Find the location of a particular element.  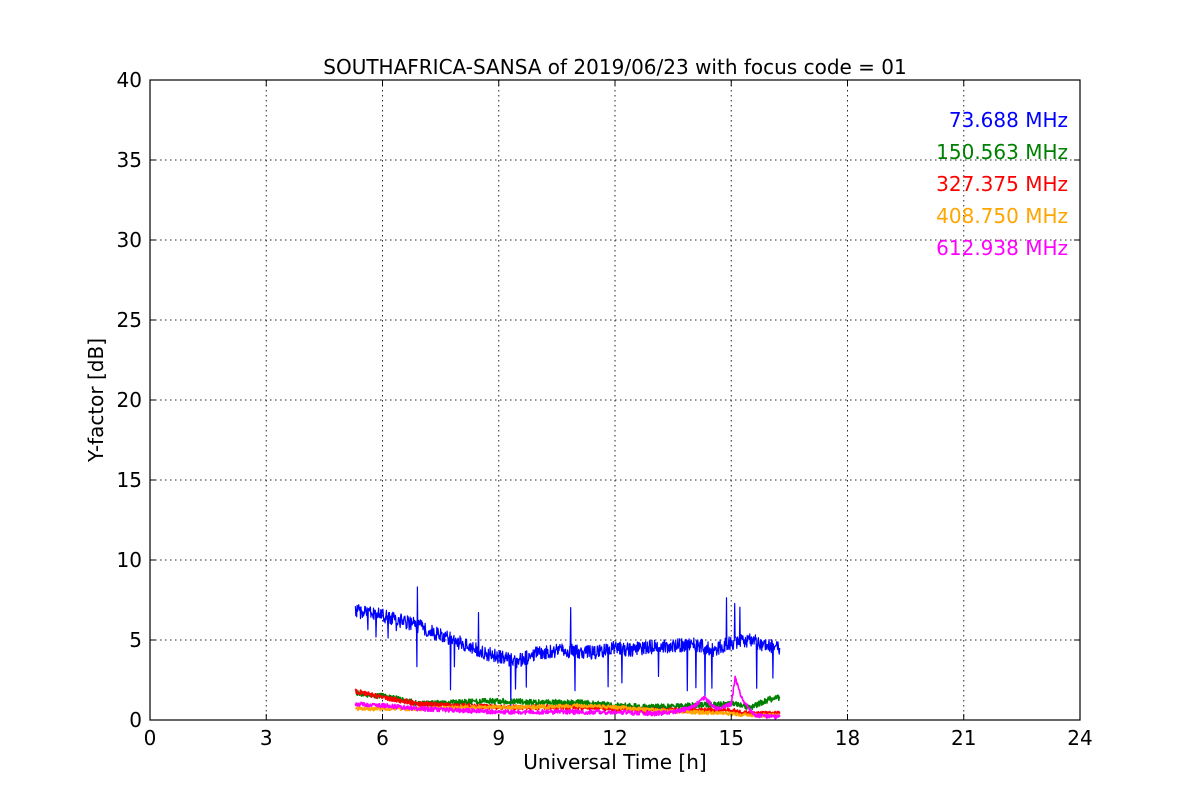

legend-entry: 612.938 MHz is located at coordinates (1002, 248).